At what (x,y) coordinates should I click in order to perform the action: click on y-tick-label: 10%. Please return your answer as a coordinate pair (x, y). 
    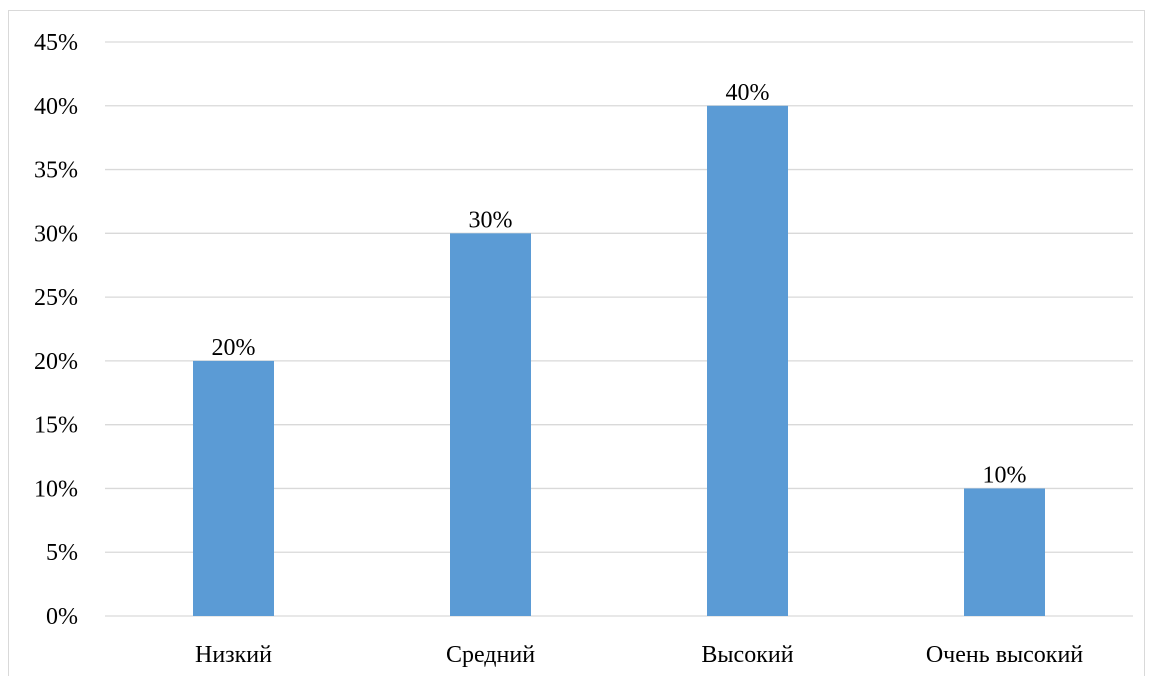
    Looking at the image, I should click on (56, 489).